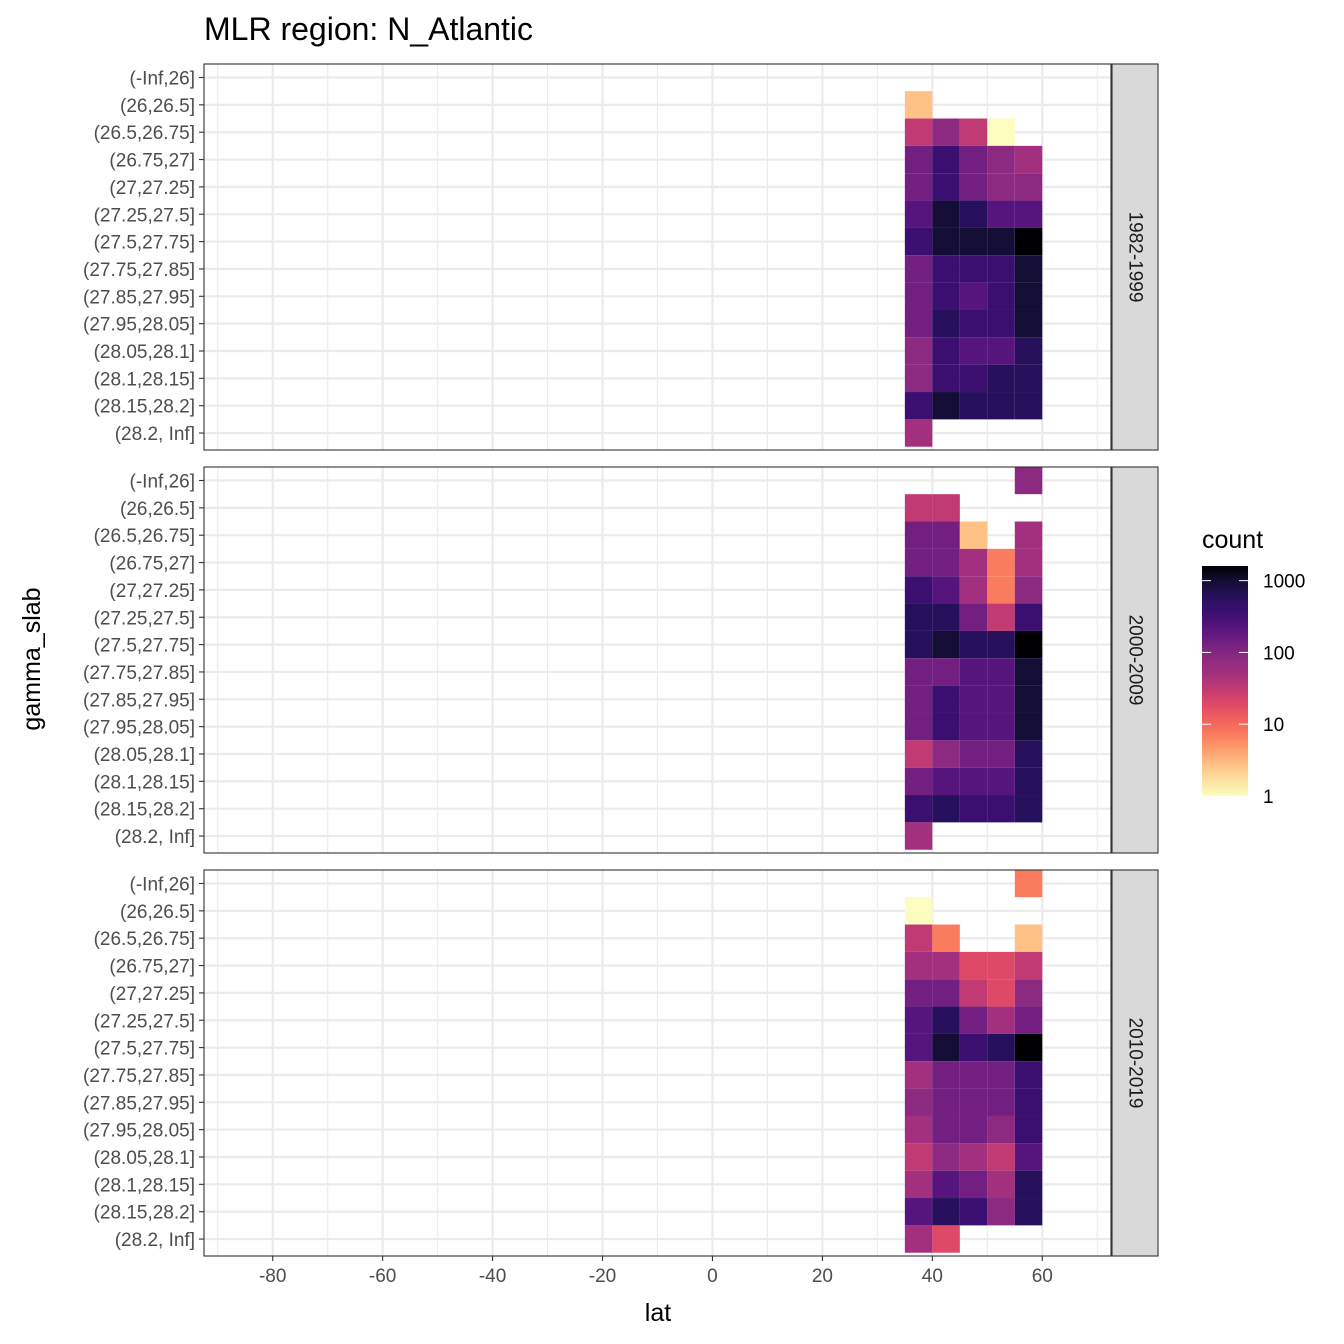 This screenshot has width=1344, height=1344. Describe the element at coordinates (1135, 1063) in the screenshot. I see `facet-label: 2010-2019` at that location.